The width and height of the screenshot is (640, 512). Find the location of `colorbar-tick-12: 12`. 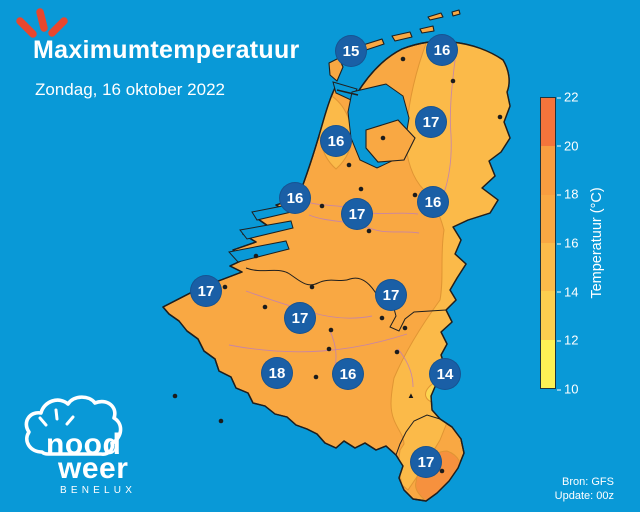

colorbar-tick-12: 12 is located at coordinates (567, 340).